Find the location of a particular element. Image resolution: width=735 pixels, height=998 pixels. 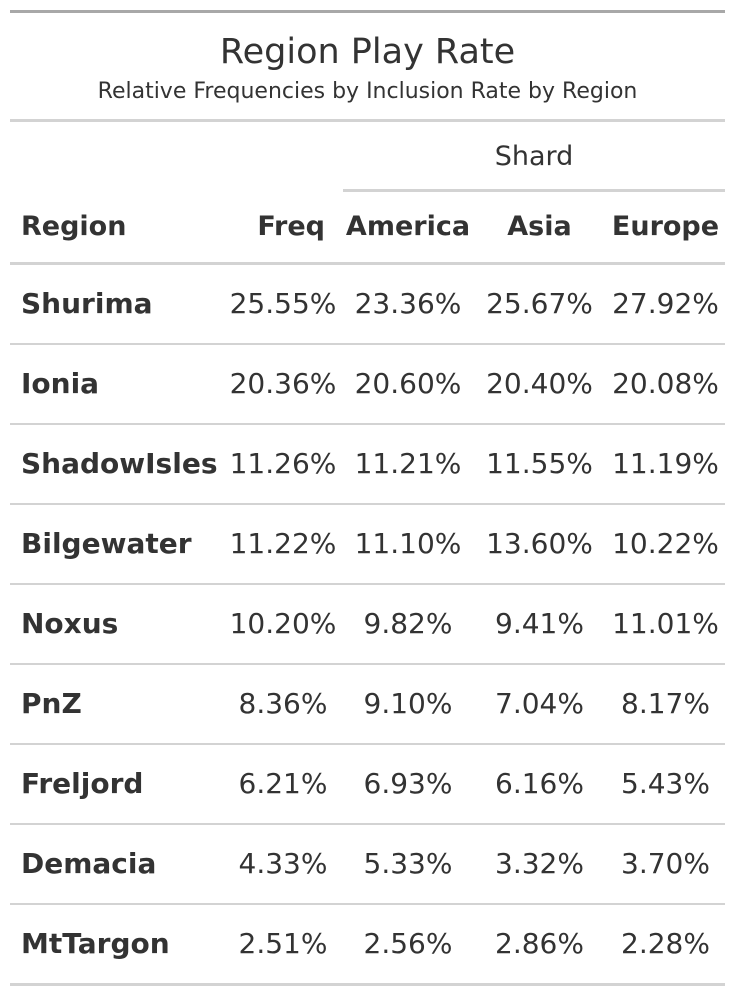

cell-asia: 20.40% is located at coordinates (539, 383).